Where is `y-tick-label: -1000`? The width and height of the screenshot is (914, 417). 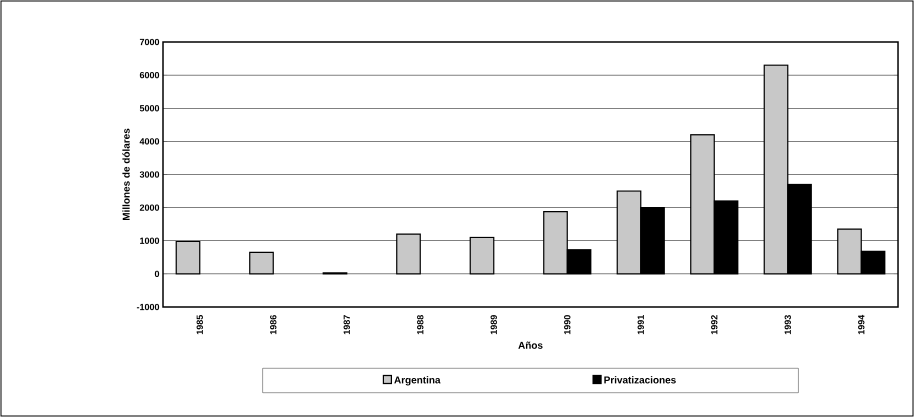
y-tick-label: -1000 is located at coordinates (148, 307).